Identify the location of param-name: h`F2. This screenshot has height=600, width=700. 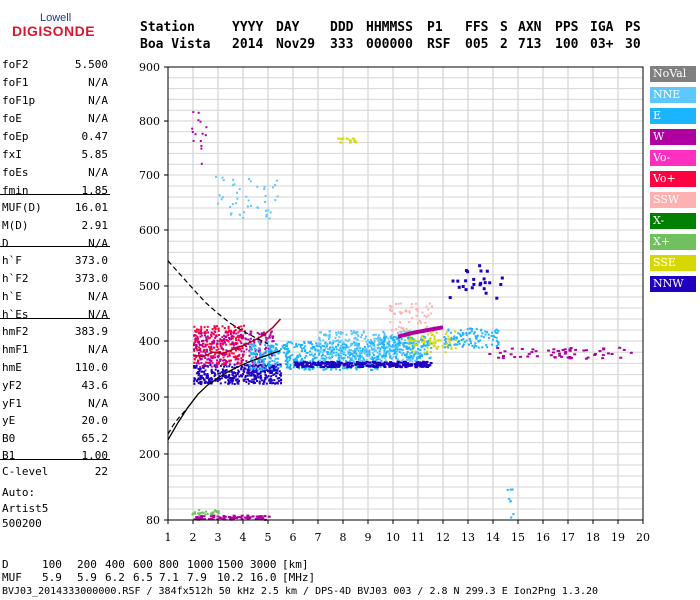
(15, 278).